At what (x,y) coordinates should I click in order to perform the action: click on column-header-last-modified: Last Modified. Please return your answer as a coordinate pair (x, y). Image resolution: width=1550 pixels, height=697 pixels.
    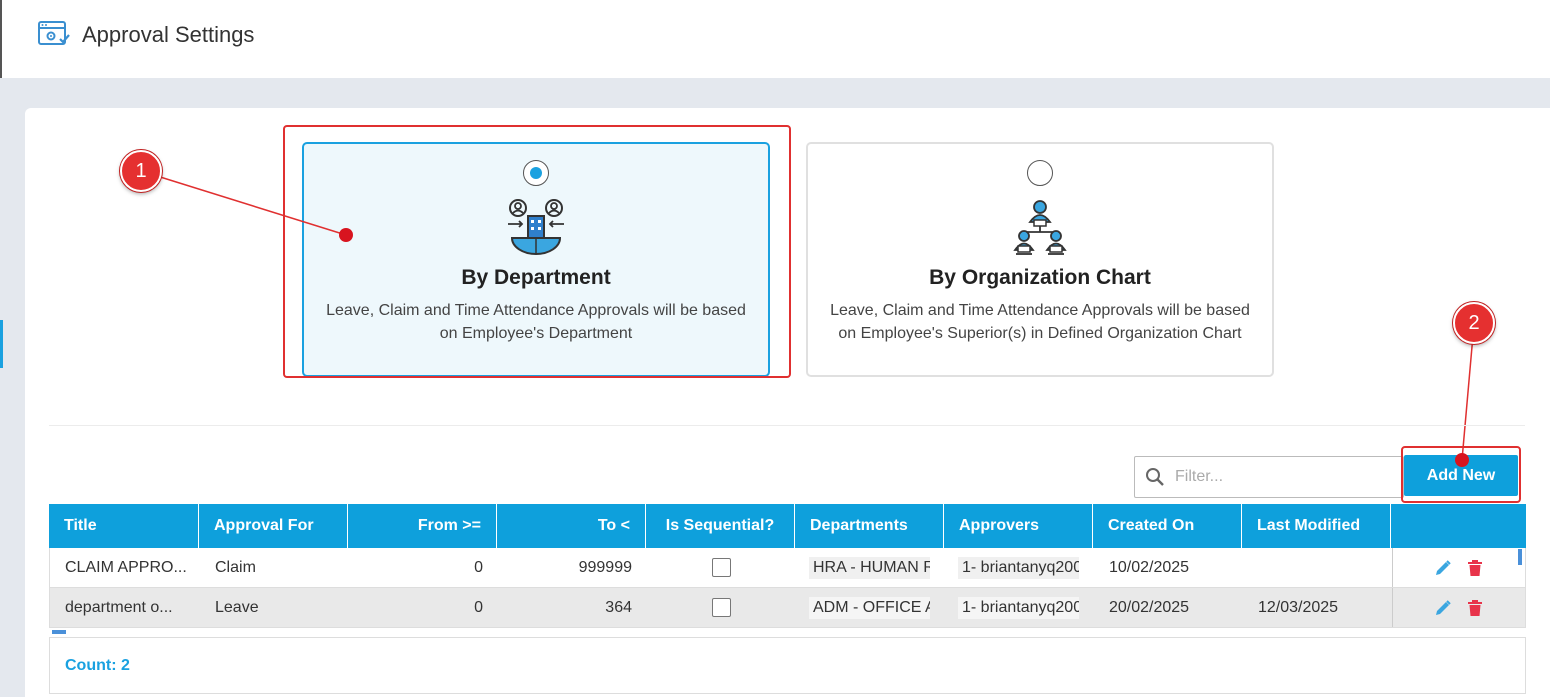
    Looking at the image, I should click on (1316, 526).